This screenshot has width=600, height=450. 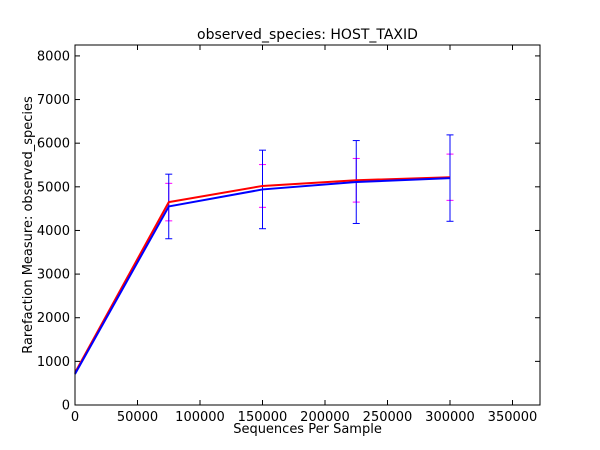 I want to click on x-axis-label: Sequences Per Sample, so click(x=307, y=429).